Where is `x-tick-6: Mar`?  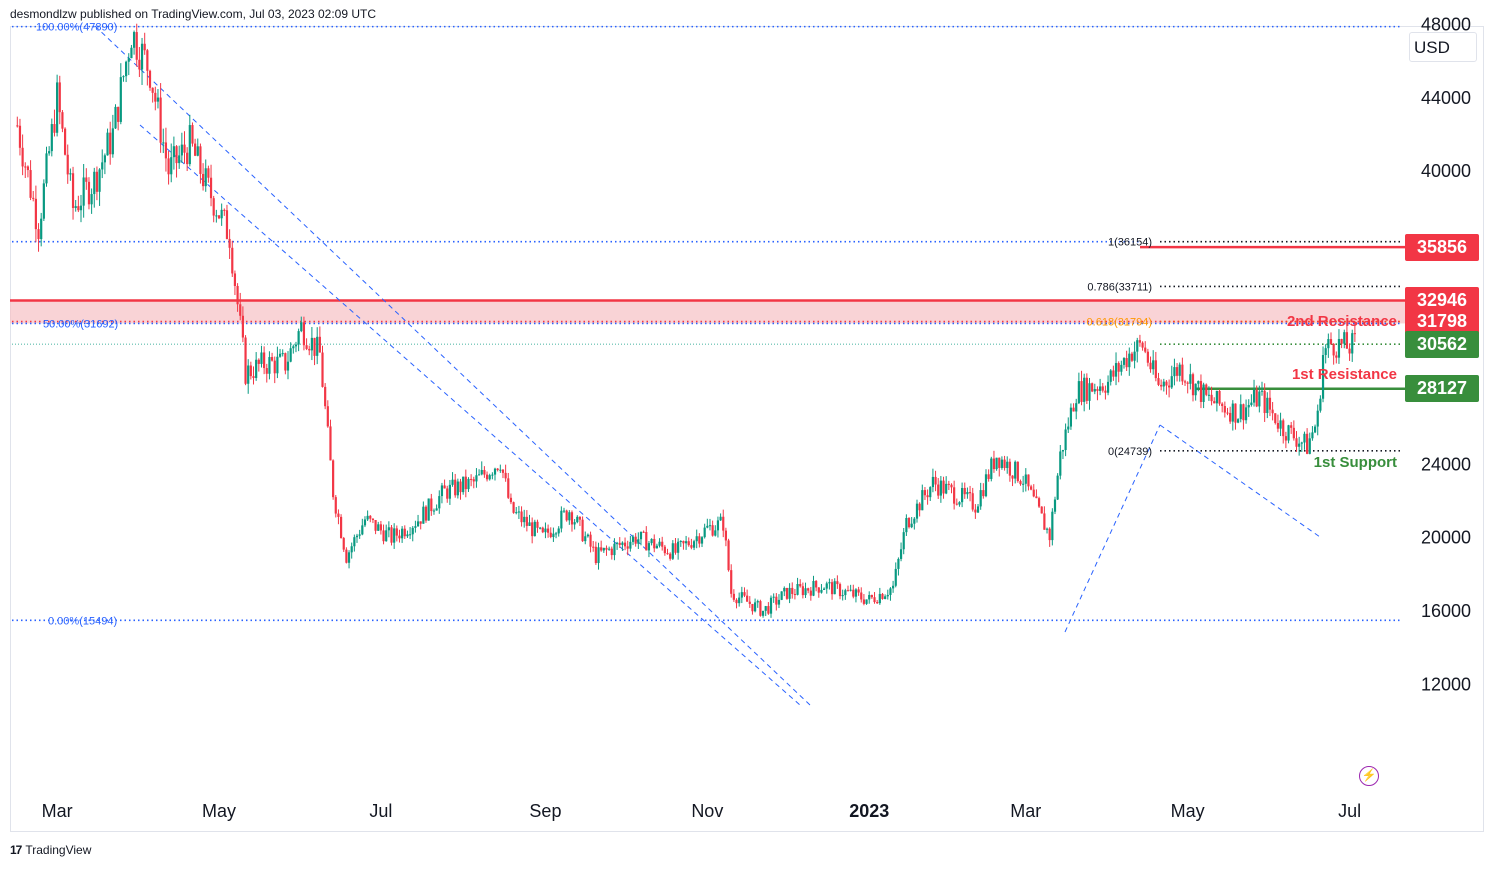 x-tick-6: Mar is located at coordinates (1025, 811).